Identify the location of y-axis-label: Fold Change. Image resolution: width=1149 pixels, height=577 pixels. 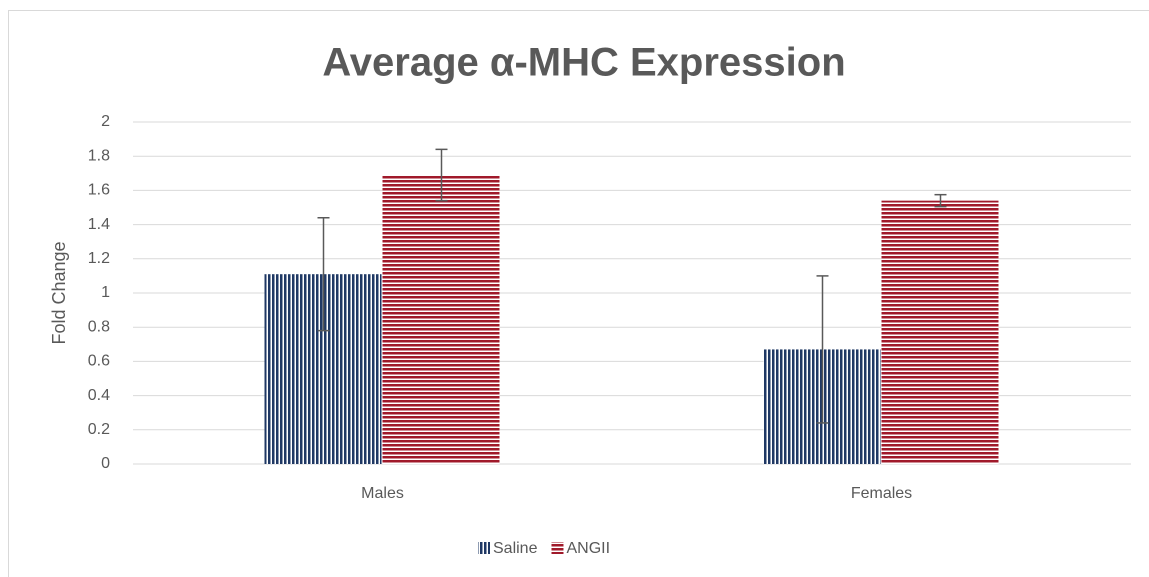
(59, 292).